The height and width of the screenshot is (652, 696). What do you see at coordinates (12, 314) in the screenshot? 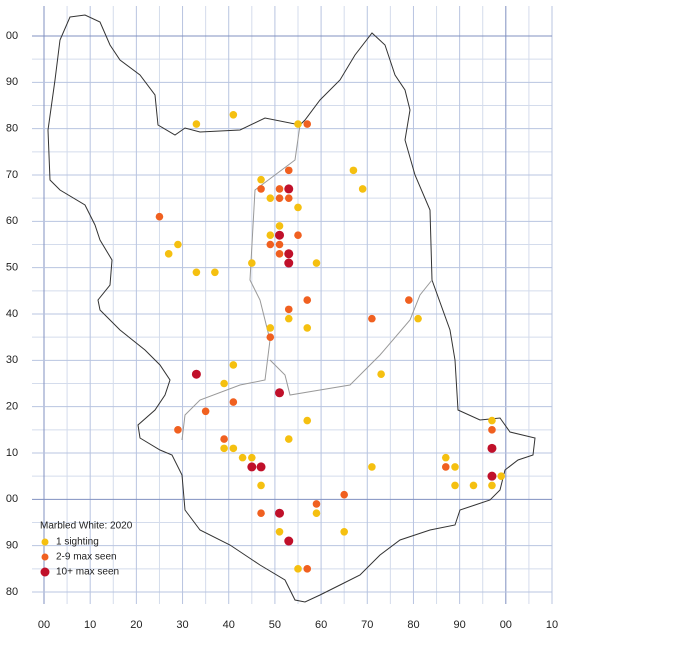
I see `y-tick-label: 40` at bounding box center [12, 314].